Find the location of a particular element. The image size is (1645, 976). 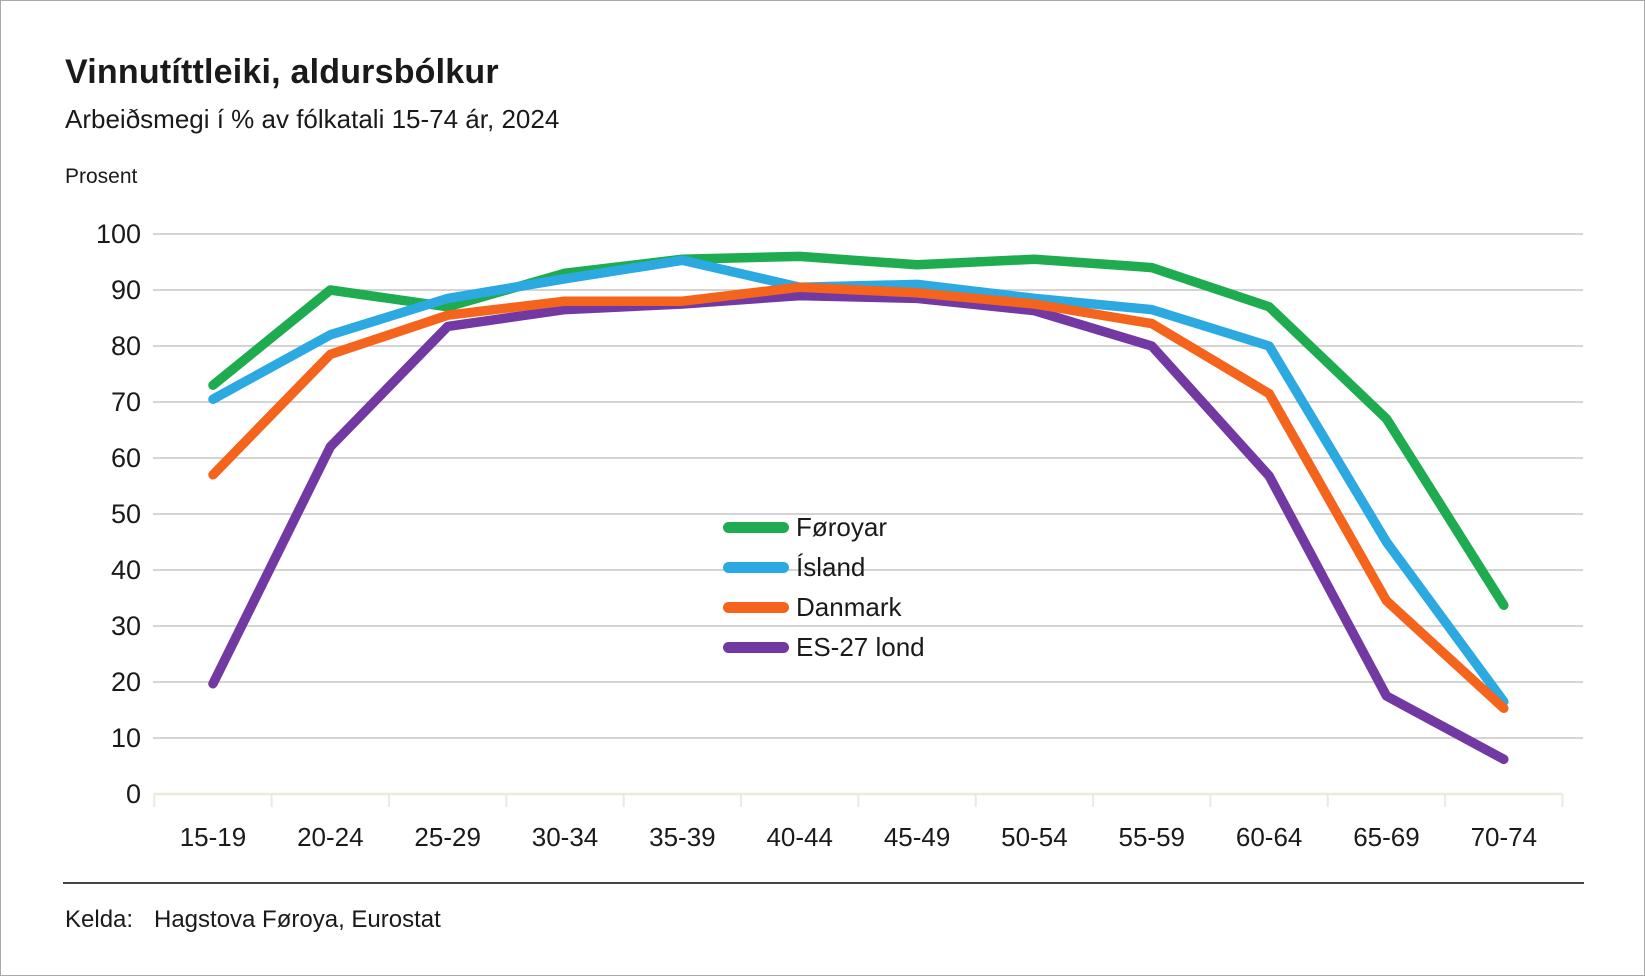

y-axis-tick-label: 90 is located at coordinates (125, 290).